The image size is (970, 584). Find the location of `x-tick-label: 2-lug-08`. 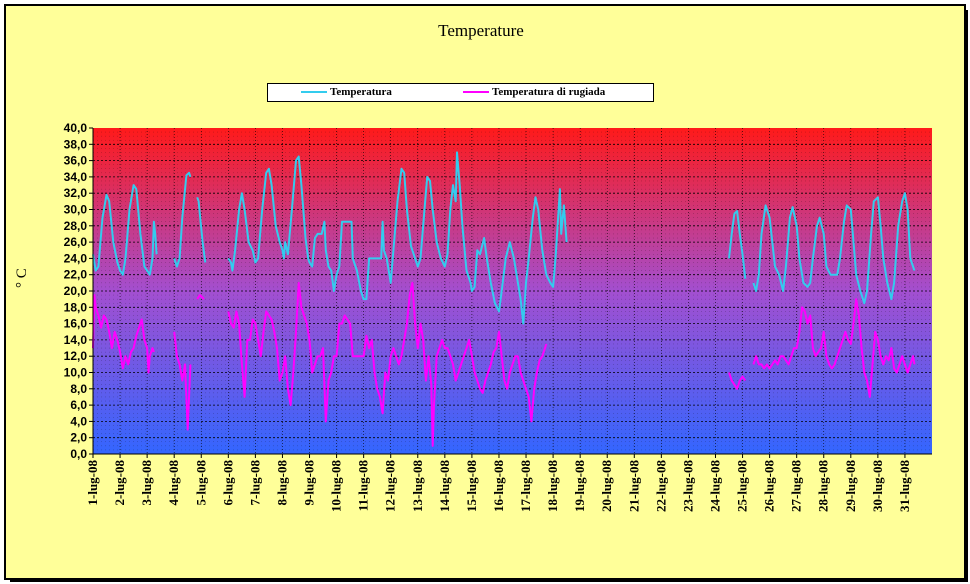

x-tick-label: 2-lug-08 is located at coordinates (119, 483).